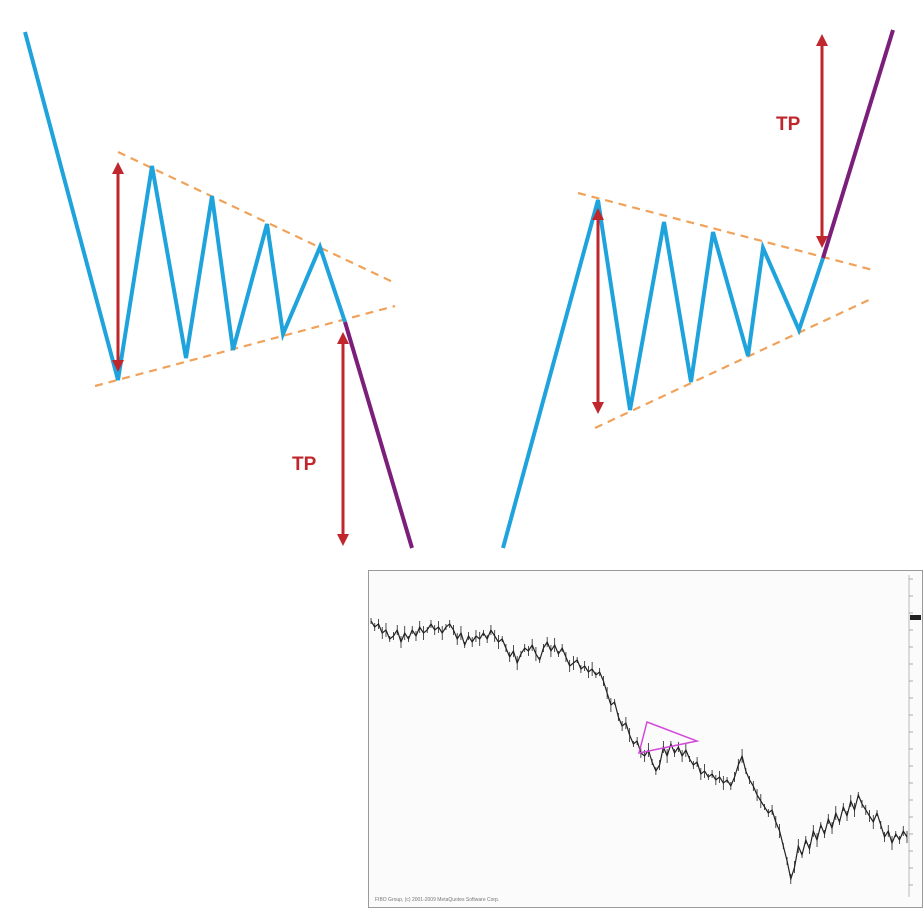  Describe the element at coordinates (245, 346) in the screenshot. I see `left-lower-trendline` at that location.